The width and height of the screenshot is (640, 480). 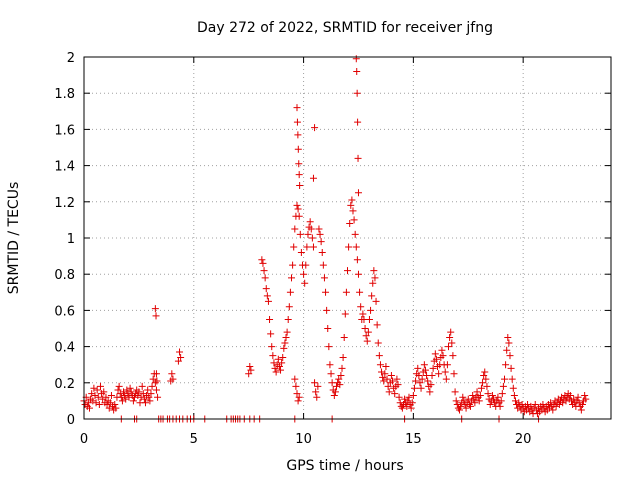 What do you see at coordinates (71, 58) in the screenshot?
I see `y-tick-label: 2` at bounding box center [71, 58].